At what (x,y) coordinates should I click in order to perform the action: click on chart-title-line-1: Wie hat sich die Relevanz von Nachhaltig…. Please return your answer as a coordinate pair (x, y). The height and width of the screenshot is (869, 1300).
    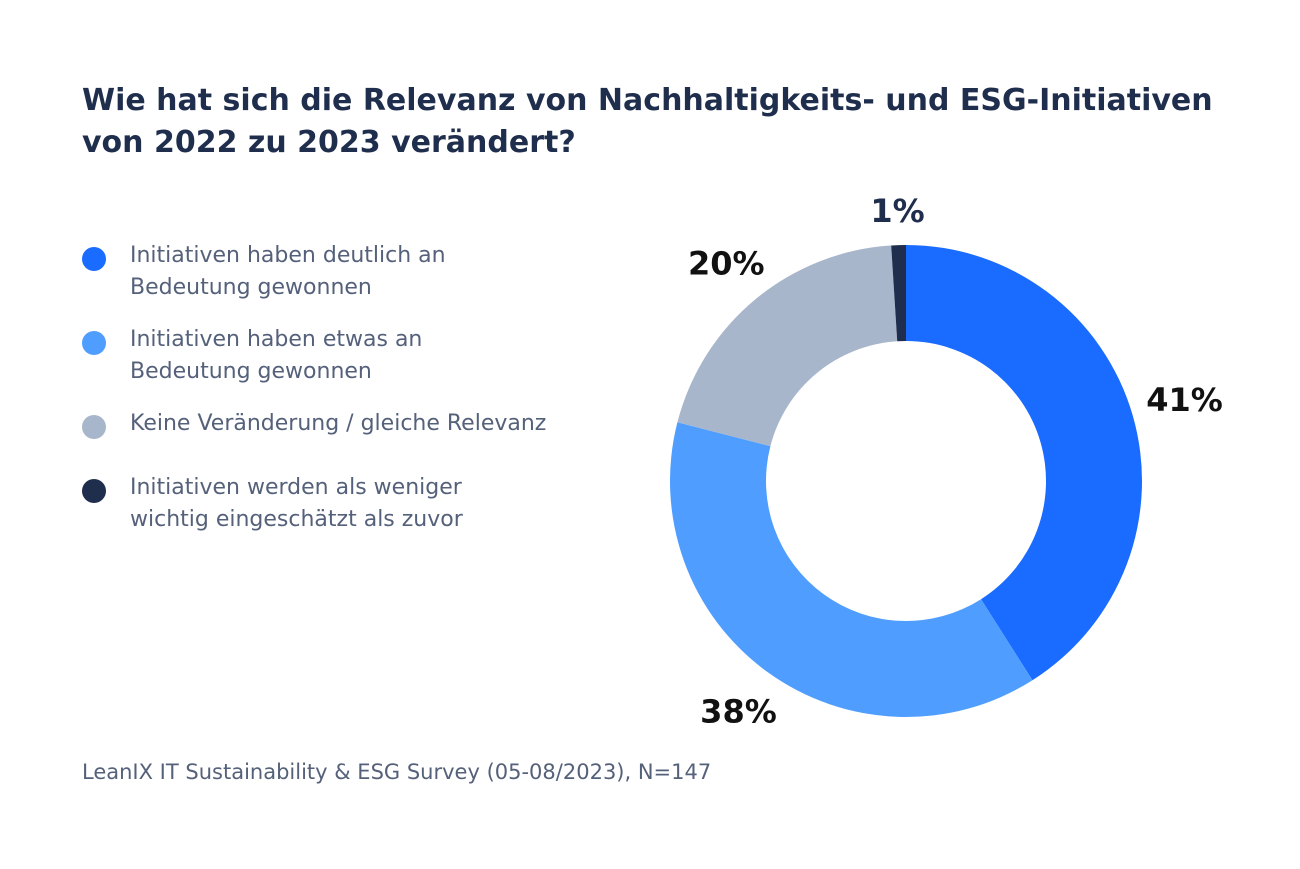
    Looking at the image, I should click on (647, 100).